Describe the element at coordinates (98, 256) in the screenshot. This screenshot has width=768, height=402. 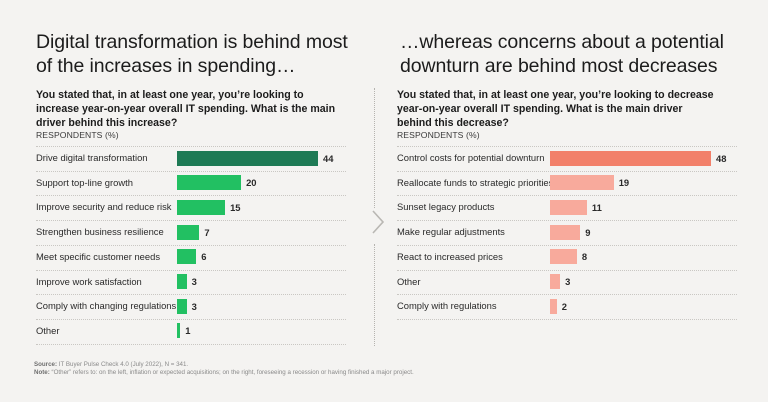
I see `left-category-label: Meet specific customer needs` at that location.